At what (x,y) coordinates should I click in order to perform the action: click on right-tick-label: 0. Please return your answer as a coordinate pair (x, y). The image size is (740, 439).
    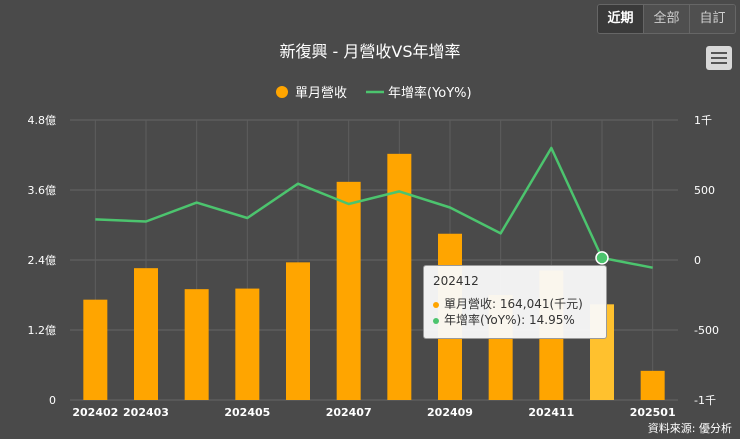
    Looking at the image, I should click on (697, 260).